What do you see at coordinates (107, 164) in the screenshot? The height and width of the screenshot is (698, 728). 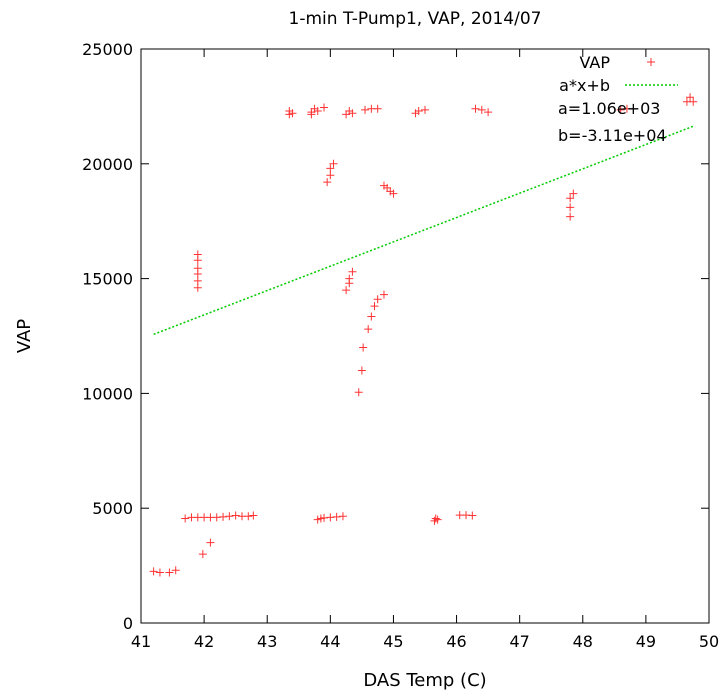 I see `y-tick-label: 20000` at bounding box center [107, 164].